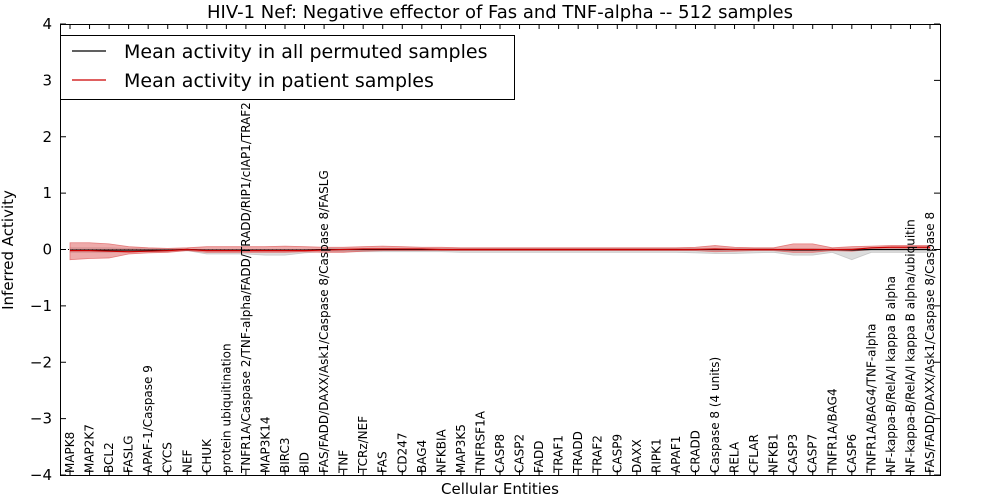 The image size is (1000, 500). Describe the element at coordinates (735, 457) in the screenshot. I see `category-label: RELA` at that location.